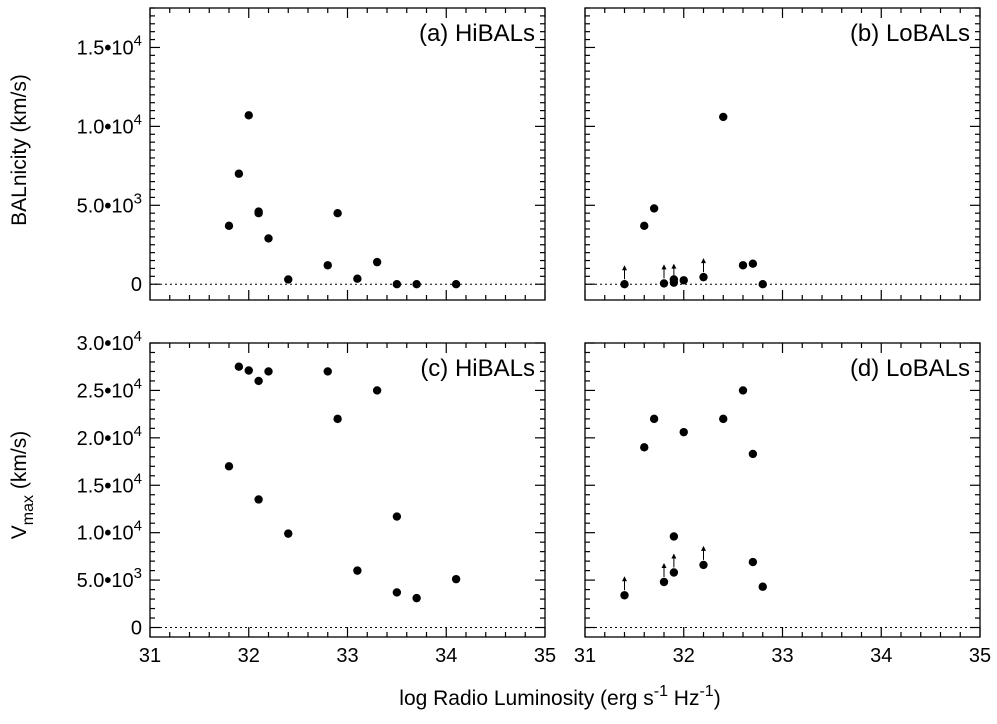  I want to click on y-axis-label-unit: (km/s), so click(19, 463).